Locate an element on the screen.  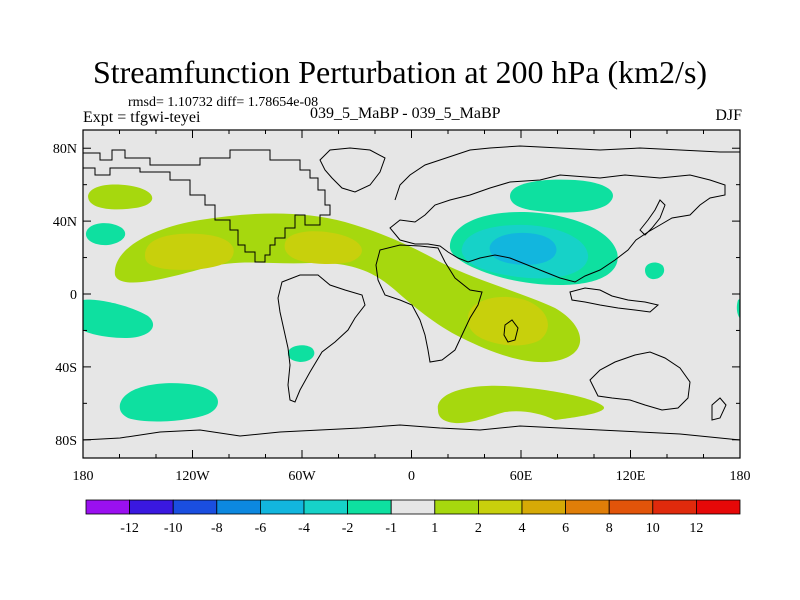
indian-ocean-positive is located at coordinates (507, 321).